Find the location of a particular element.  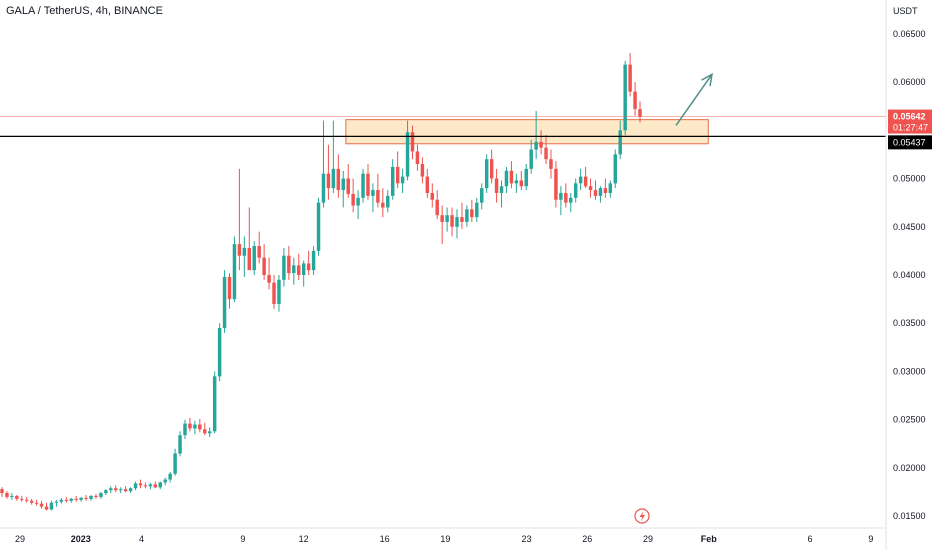

horizontal-line-badge: 0.05437 is located at coordinates (910, 142).